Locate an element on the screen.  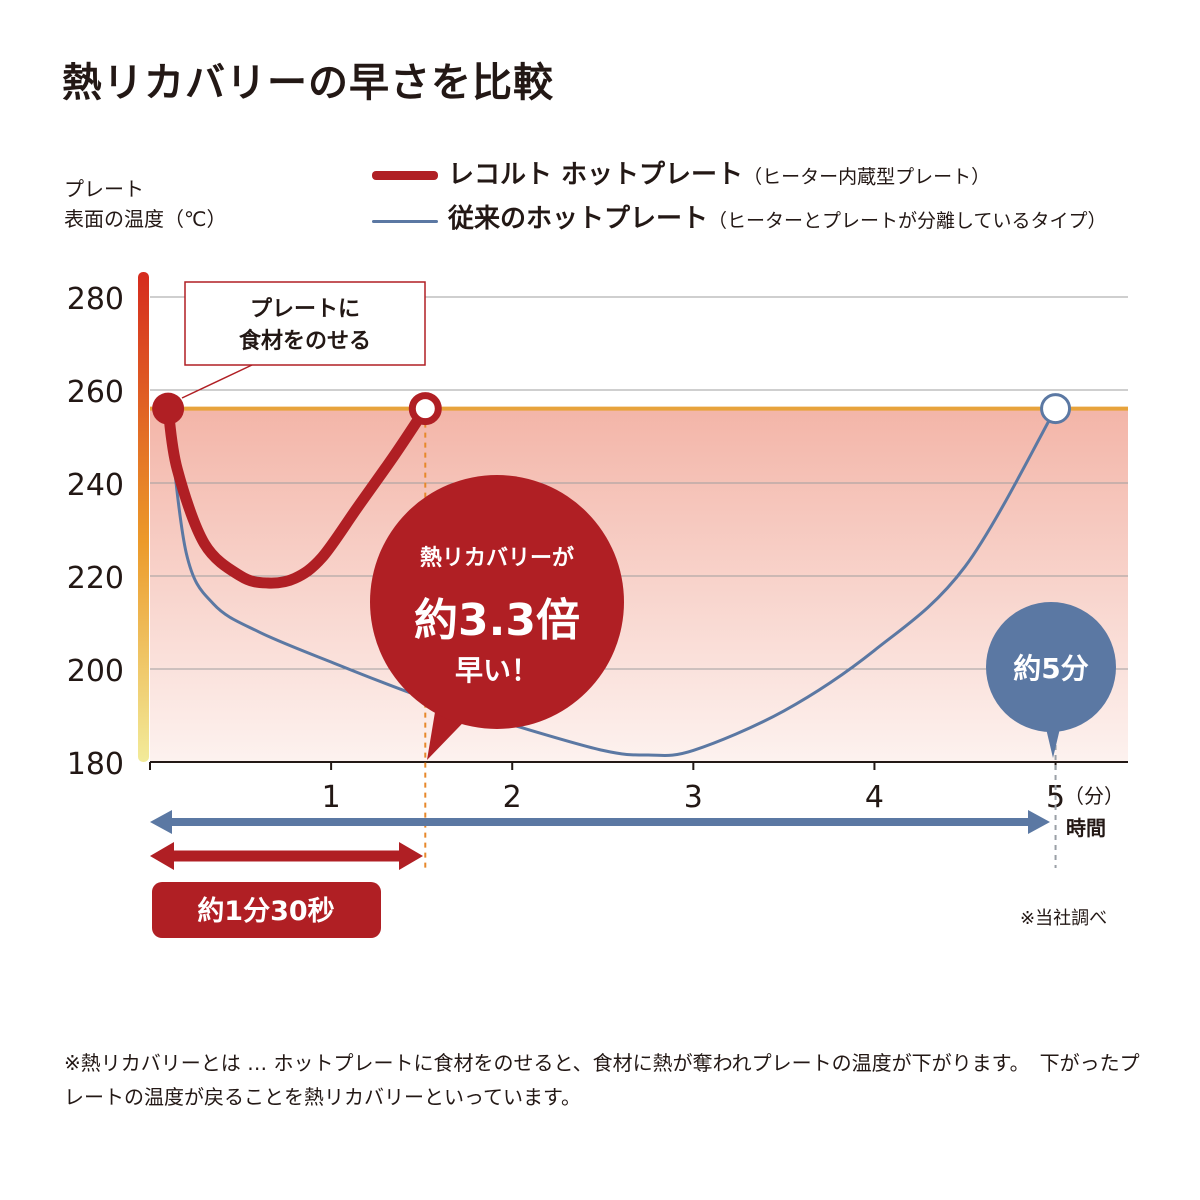
five-min-text: 約5分 is located at coordinates (1050, 668).